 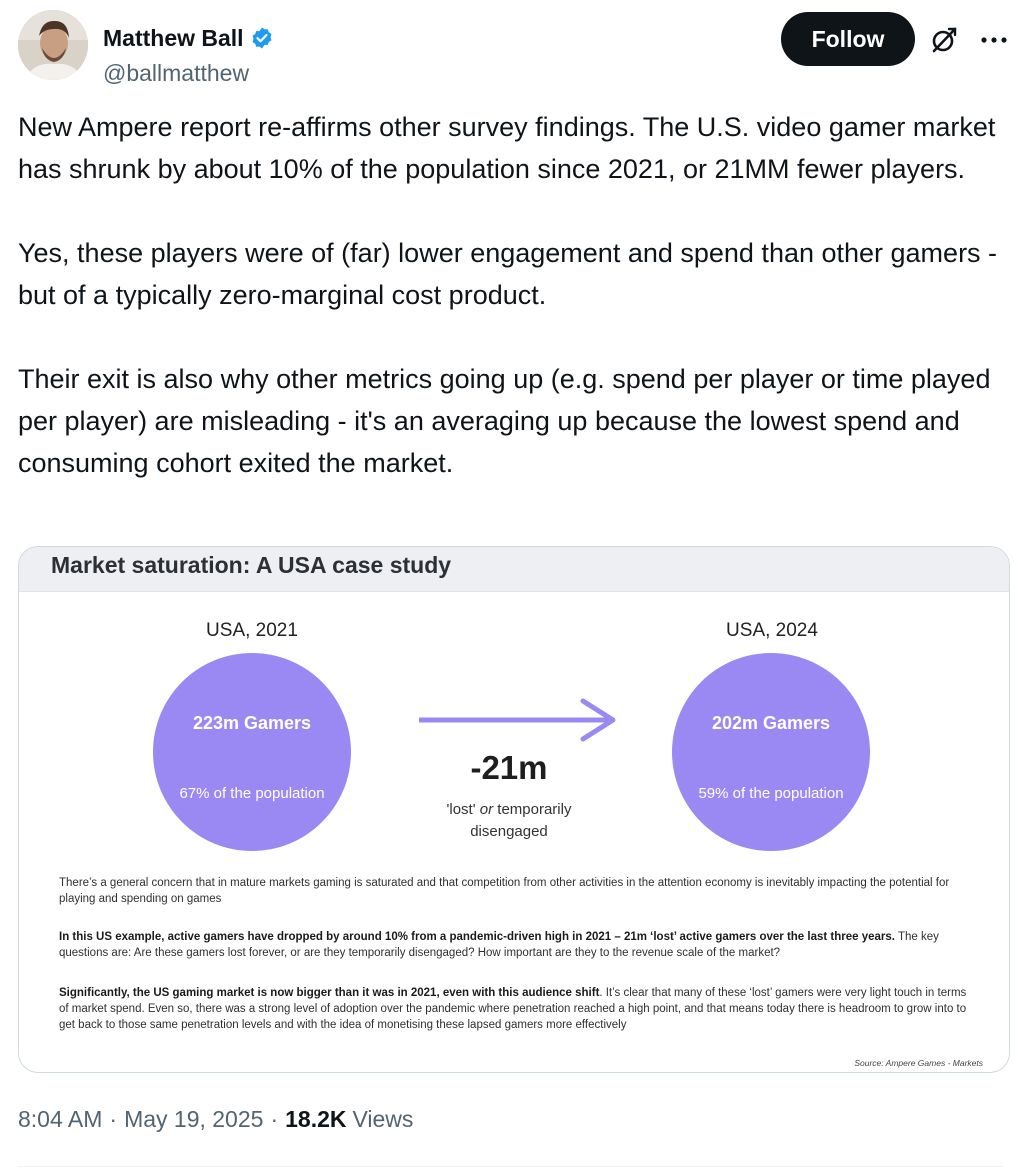 I want to click on divider, so click(x=510, y=1166).